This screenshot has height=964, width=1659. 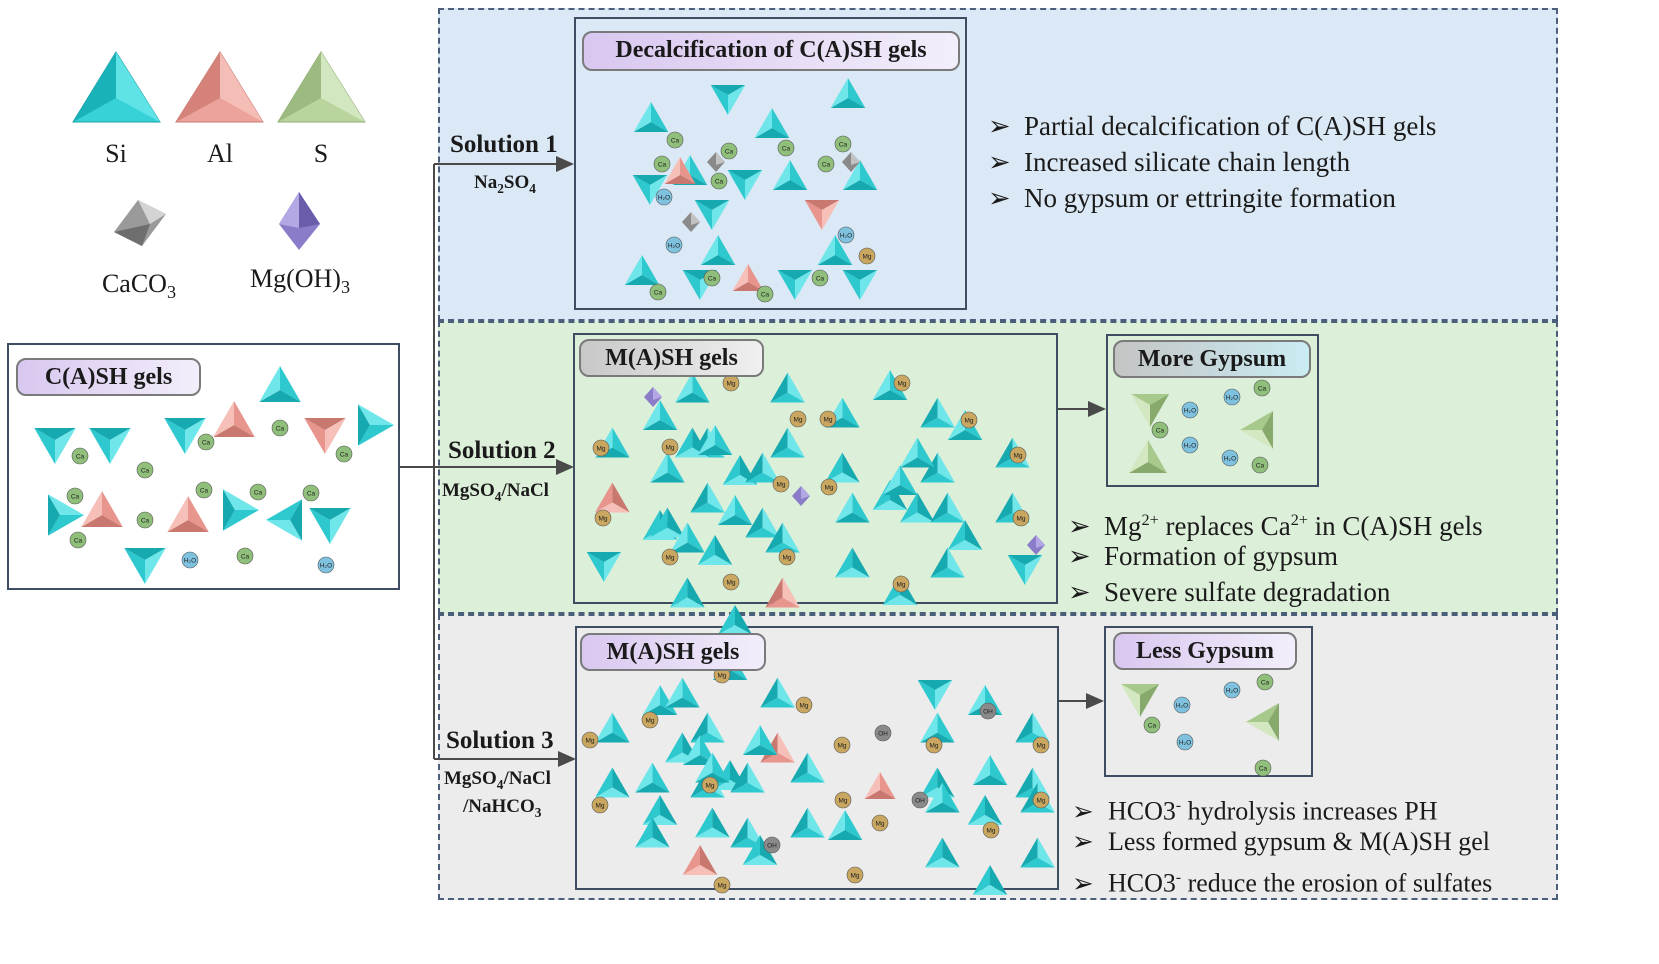 I want to click on legend-s-label: S, so click(x=321, y=153).